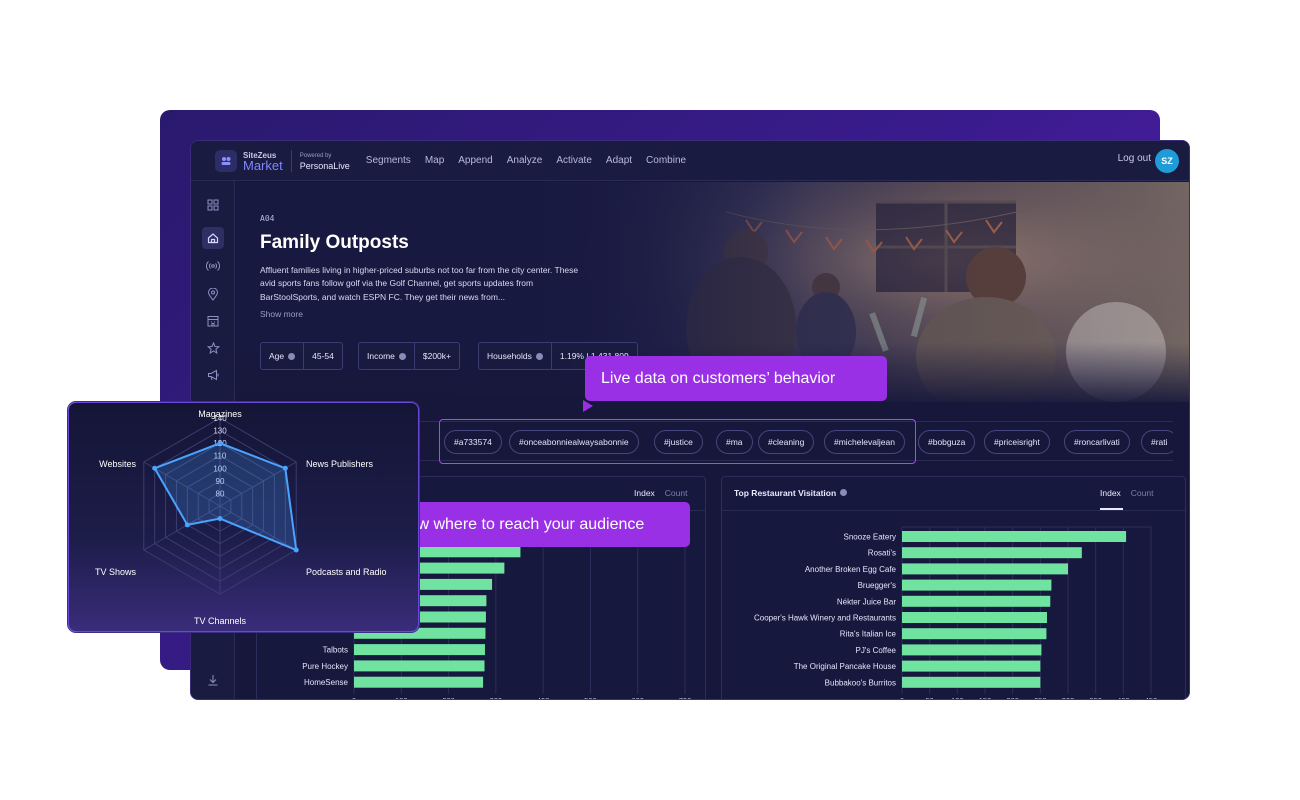 This screenshot has height=800, width=1300. Describe the element at coordinates (1040, 698) in the screenshot. I see `x-tick-label: 250` at that location.